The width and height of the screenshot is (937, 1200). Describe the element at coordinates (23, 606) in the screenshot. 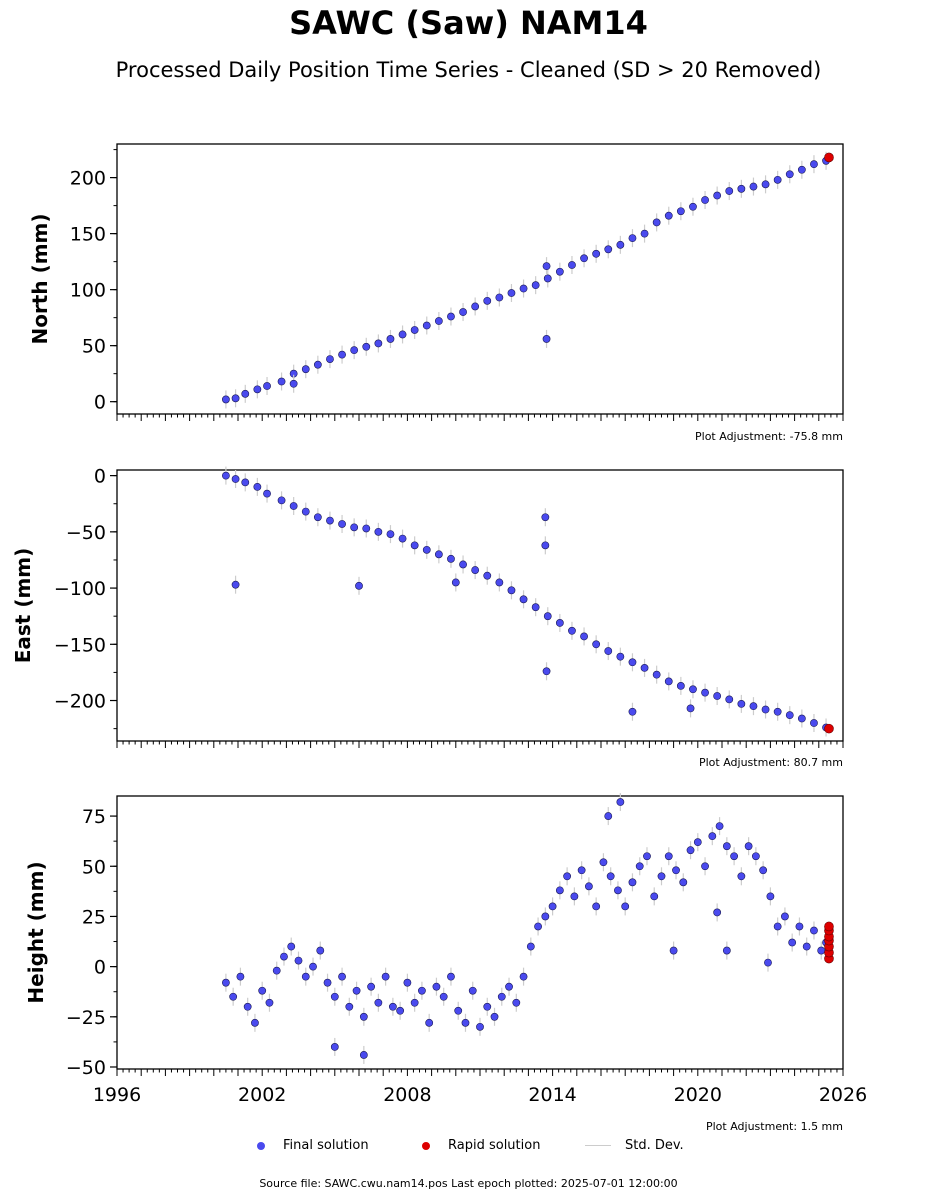

I see `y-axis-label: East (mm)` at that location.